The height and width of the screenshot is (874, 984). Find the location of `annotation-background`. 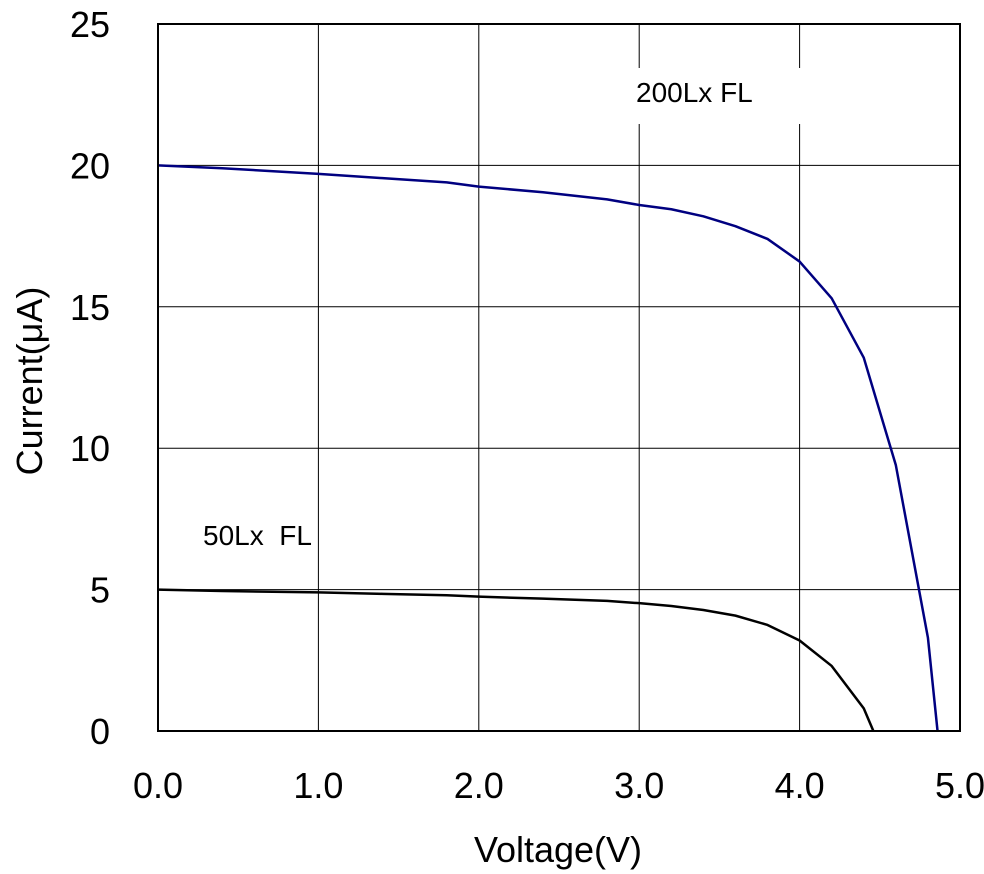

annotation-background is located at coordinates (716, 96).